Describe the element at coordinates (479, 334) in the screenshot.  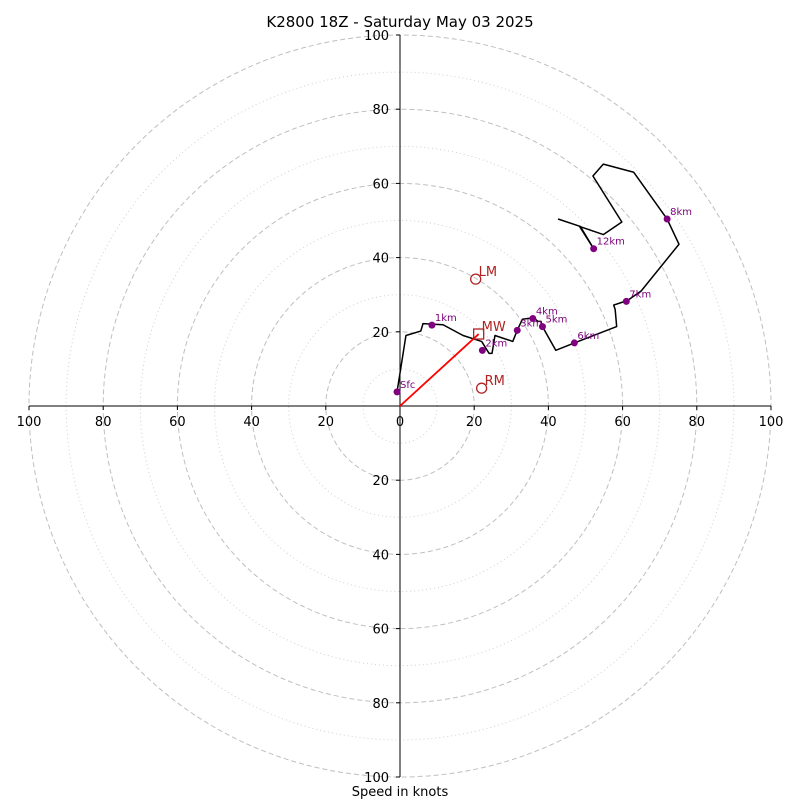
I see `motion-marker-MW` at that location.